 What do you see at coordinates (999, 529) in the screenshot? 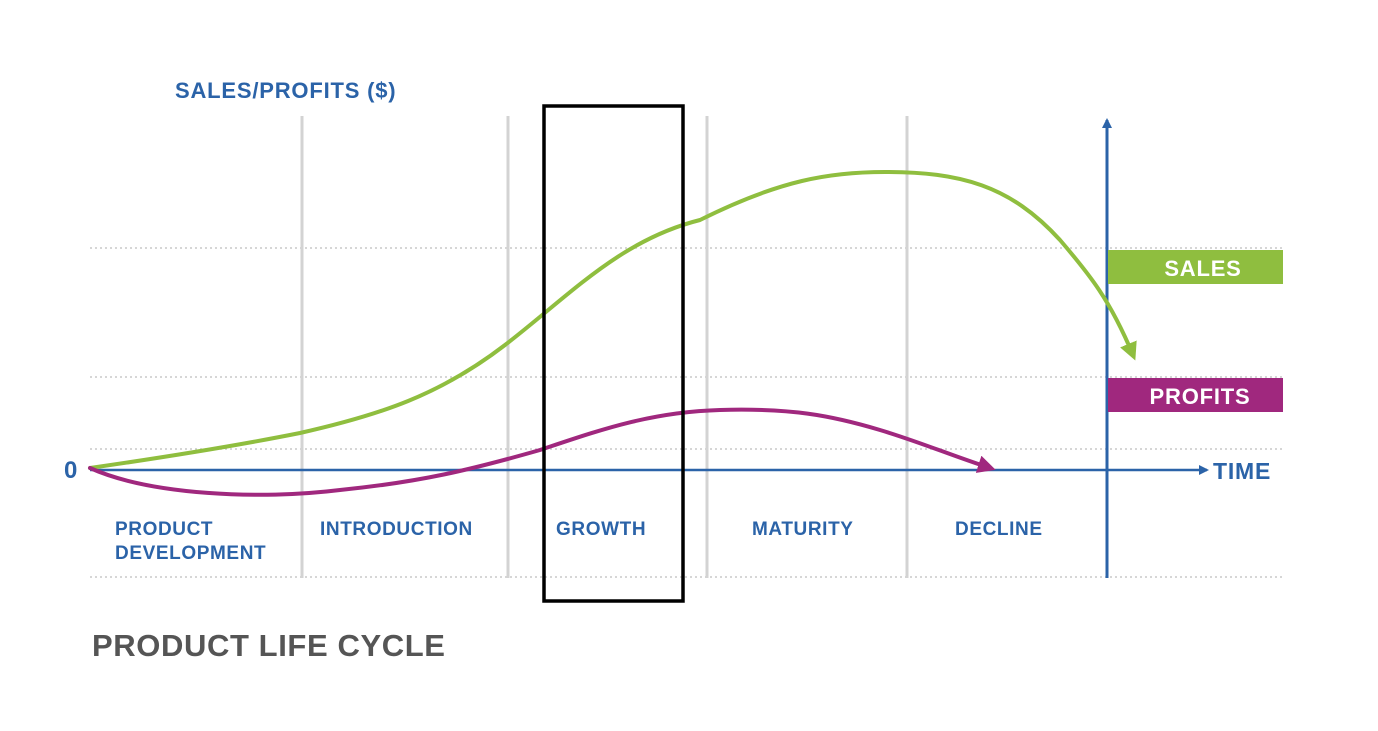
I see `stage-label-decline: DECLINE` at bounding box center [999, 529].